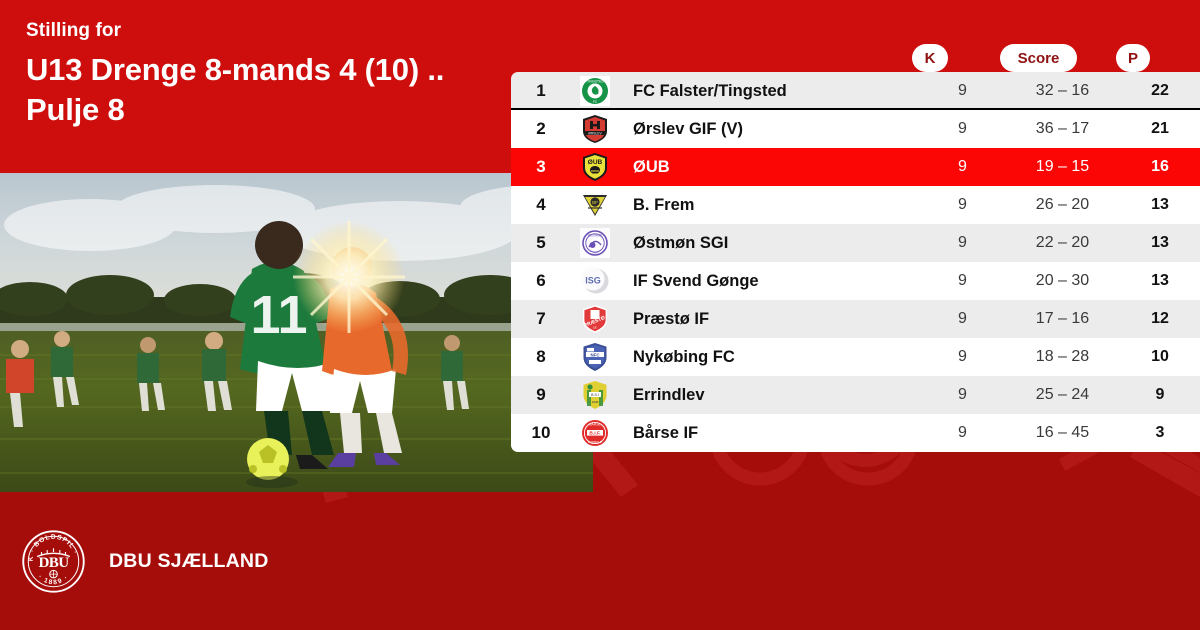  I want to click on table-row: 4 BF B. Frem 9 26 – 20 13, so click(855, 205).